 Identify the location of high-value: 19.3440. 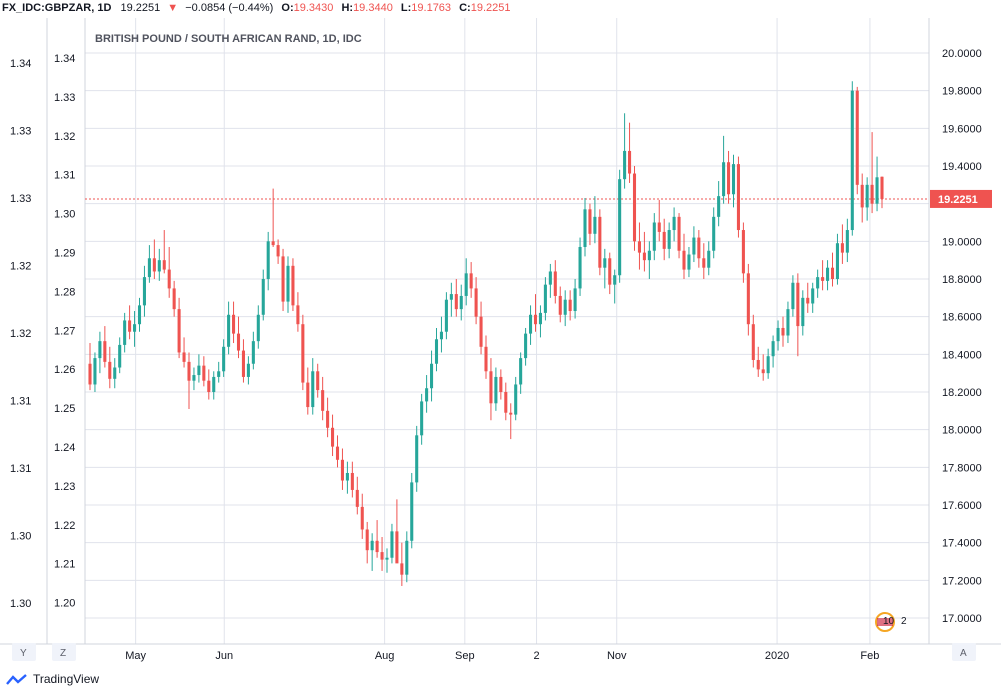
(373, 8).